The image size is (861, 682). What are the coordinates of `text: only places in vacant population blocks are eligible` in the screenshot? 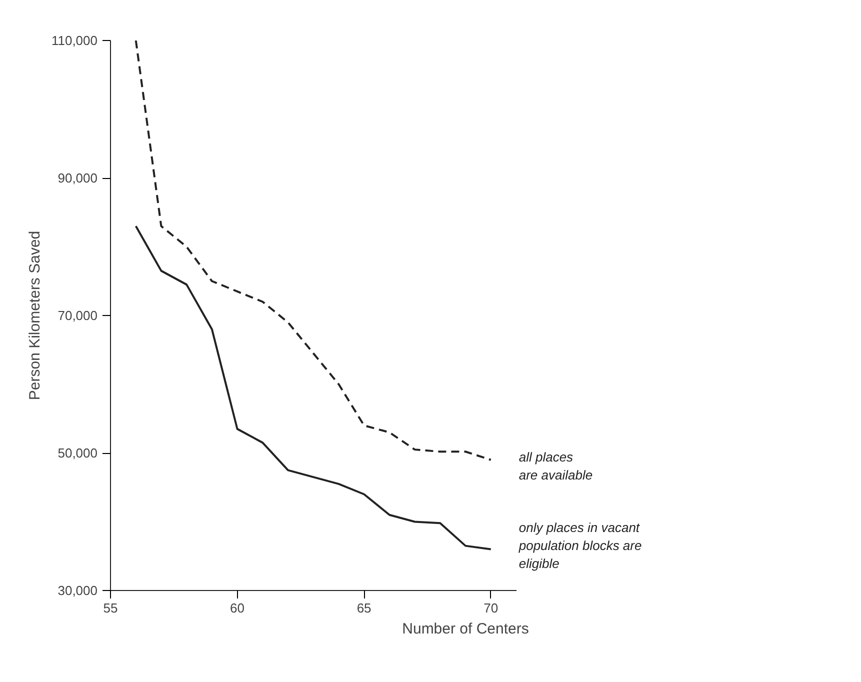 It's located at (580, 545).